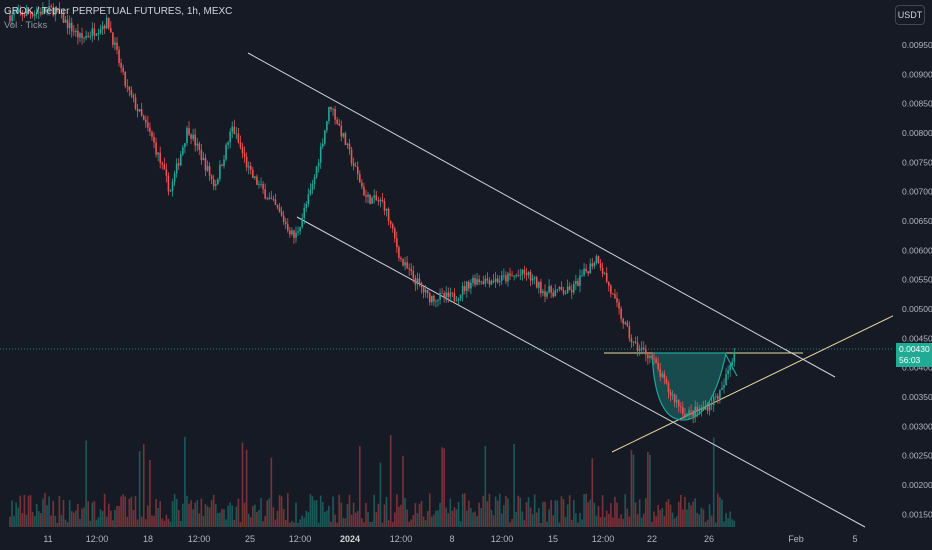  Describe the element at coordinates (917, 104) in the screenshot. I see `price-tick-label: 0.00850` at that location.